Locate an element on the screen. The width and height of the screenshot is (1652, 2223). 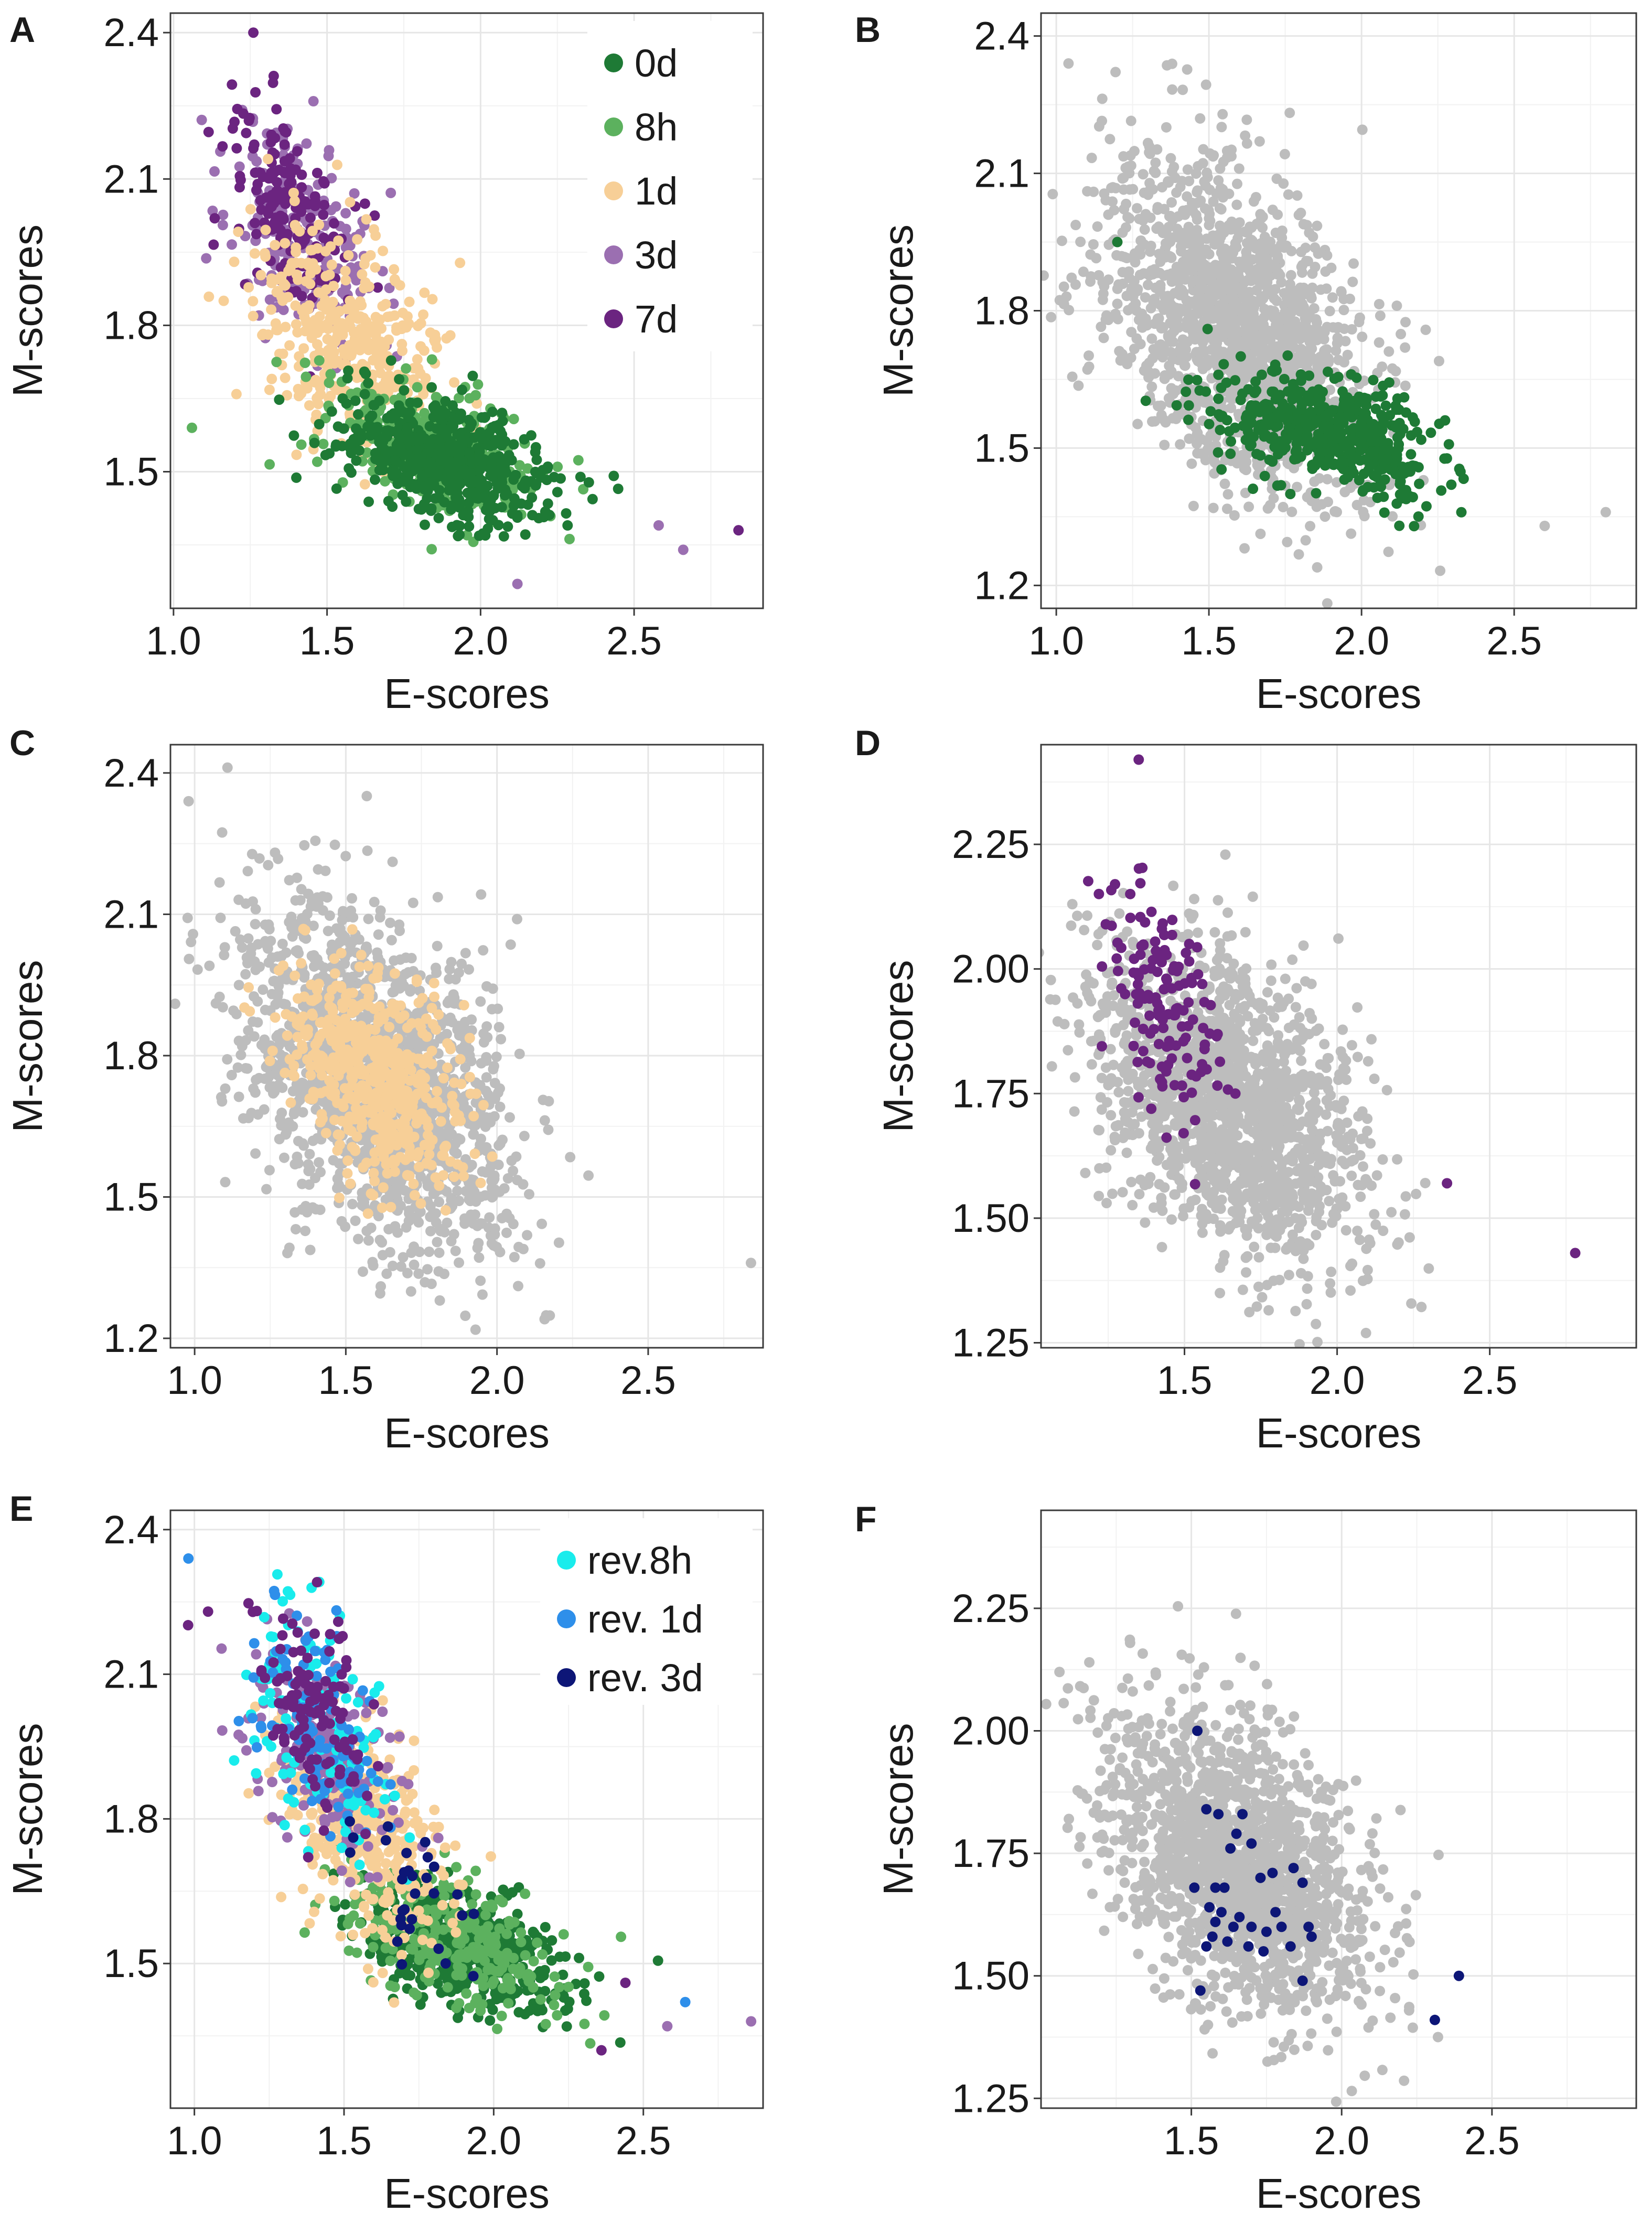
y-tick-label: 2.4 is located at coordinates (1002, 36).